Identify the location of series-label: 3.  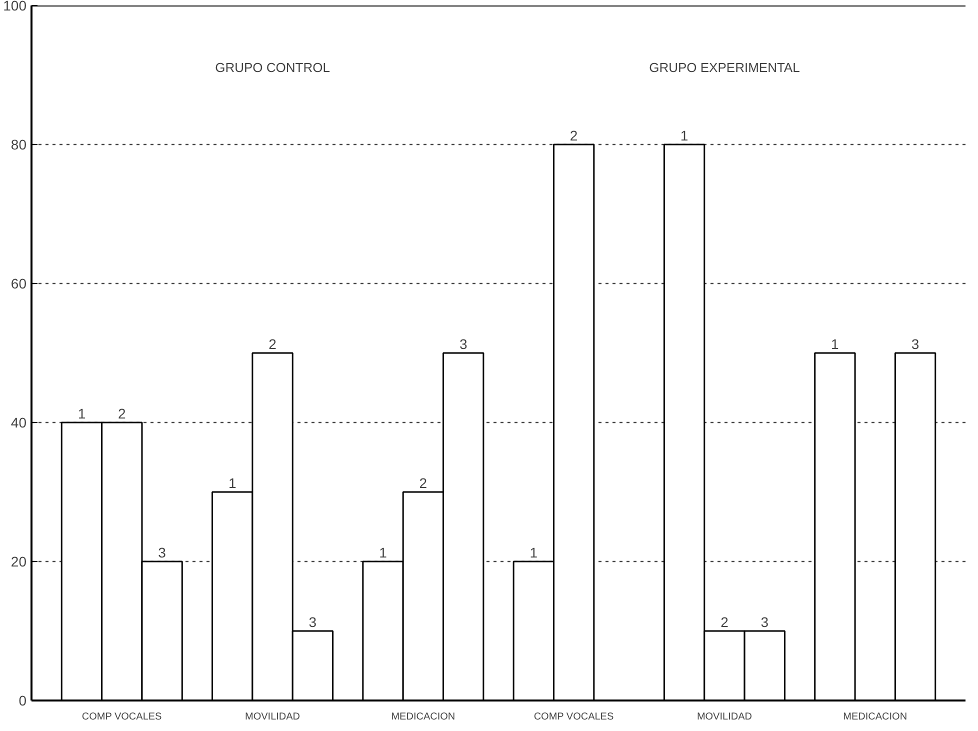
(162, 552).